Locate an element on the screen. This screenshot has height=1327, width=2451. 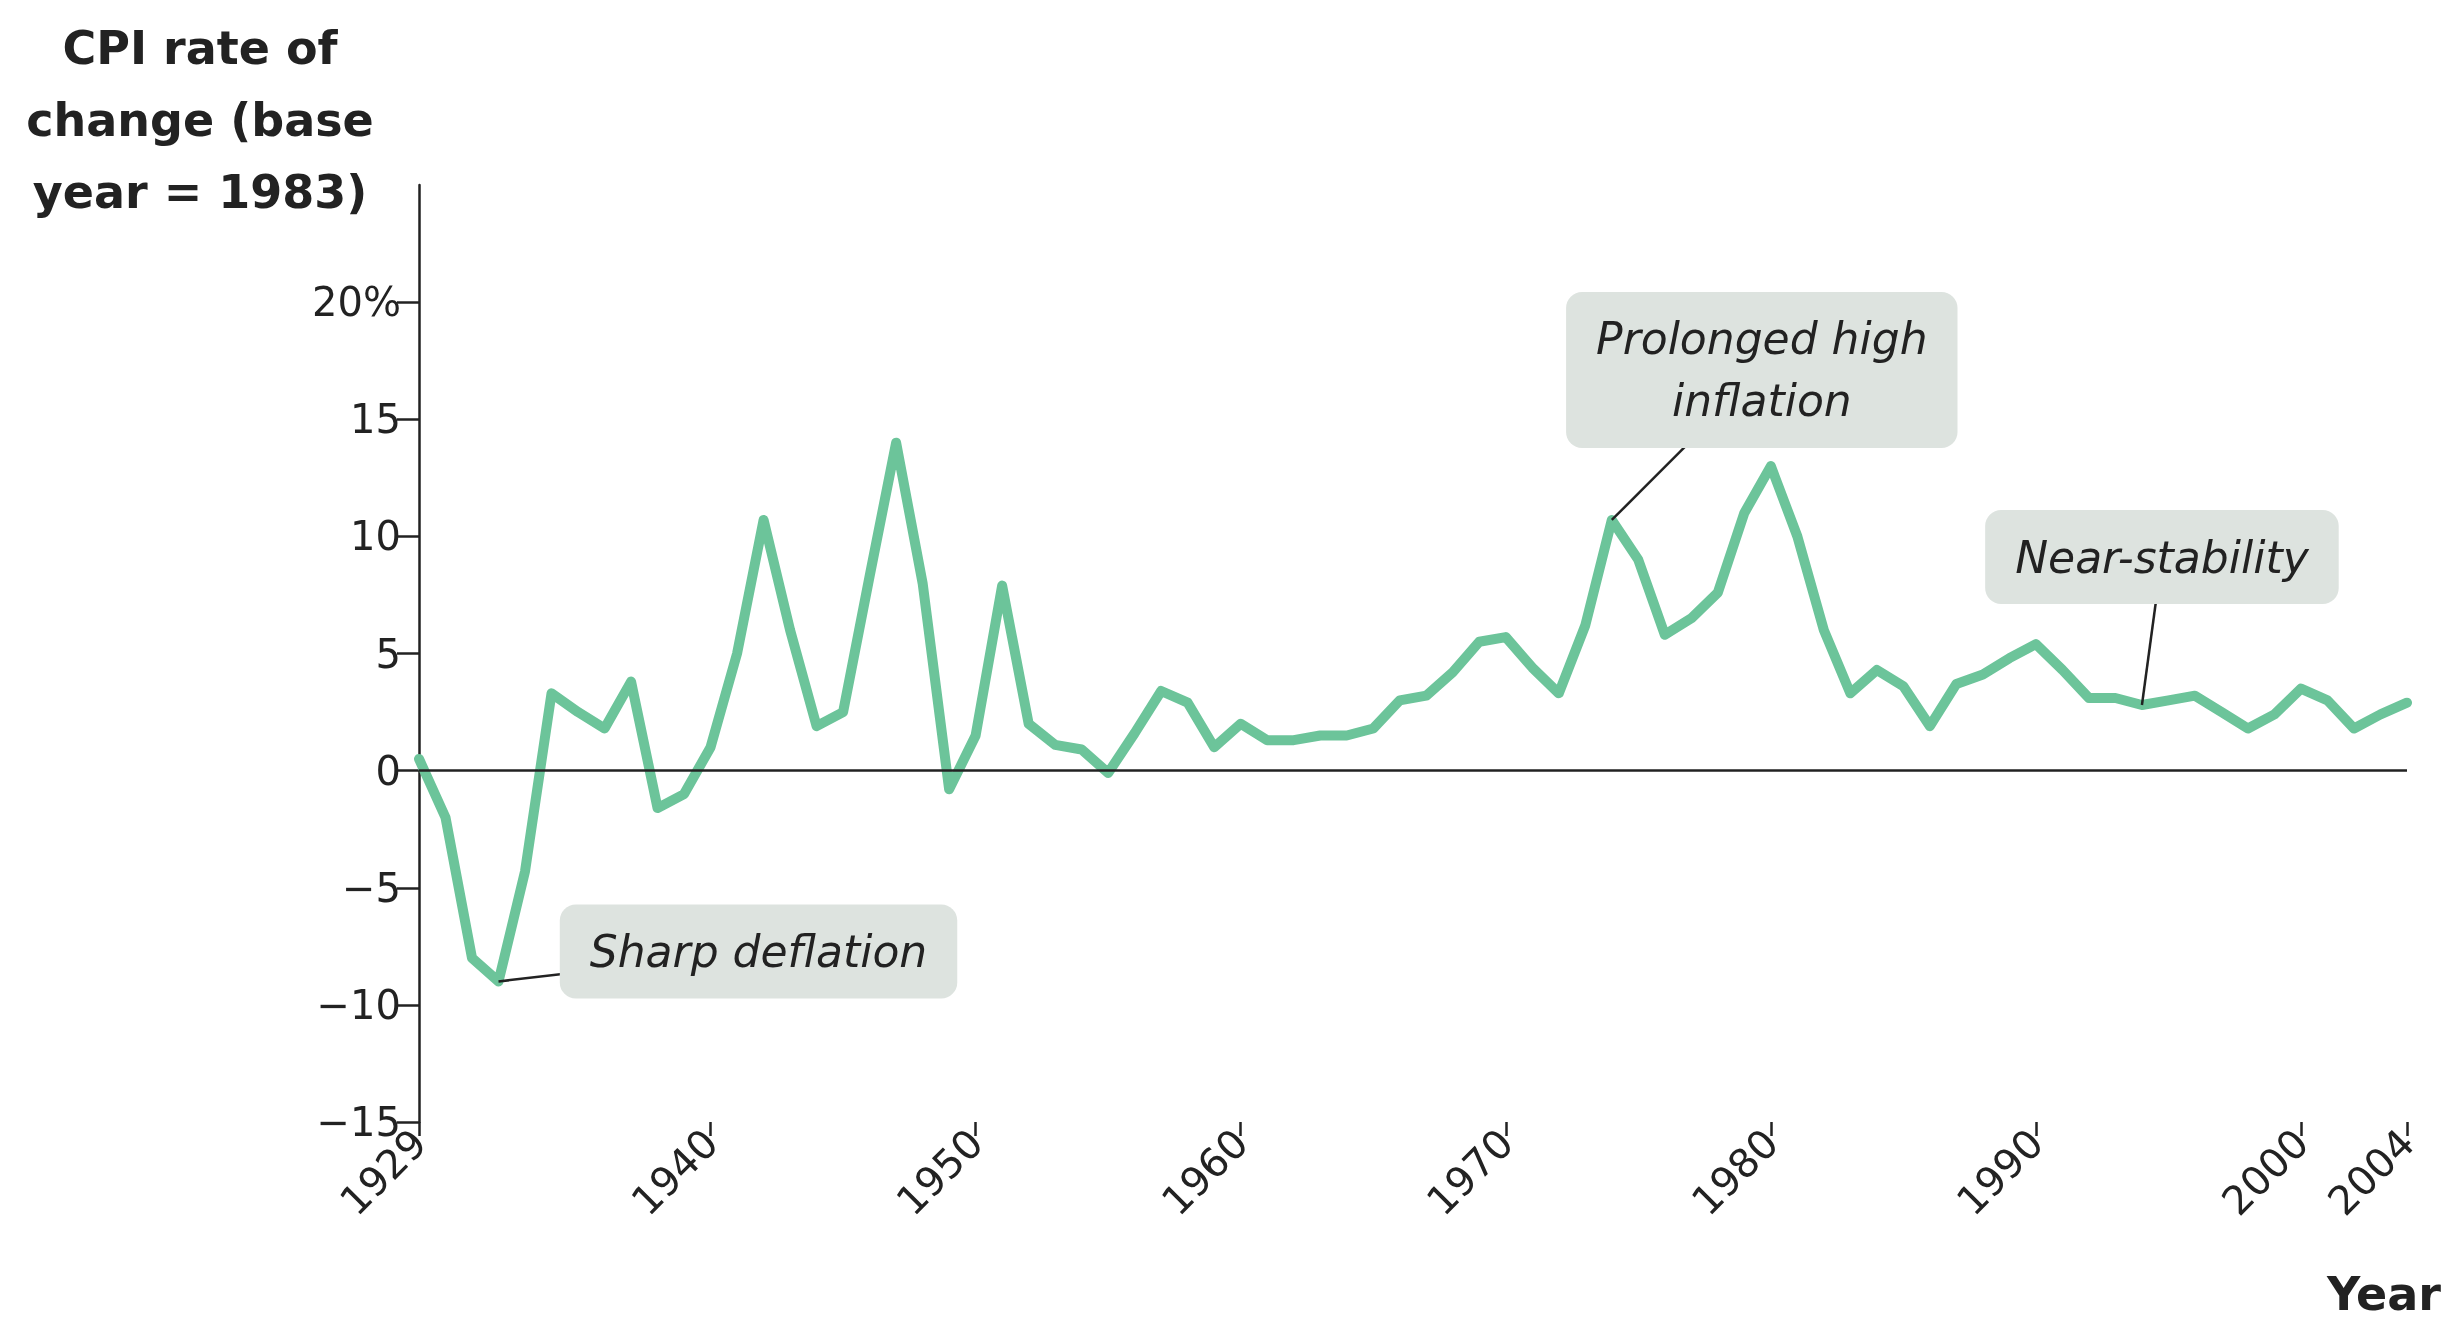
y-tick-label: −5 is located at coordinates (371, 887).